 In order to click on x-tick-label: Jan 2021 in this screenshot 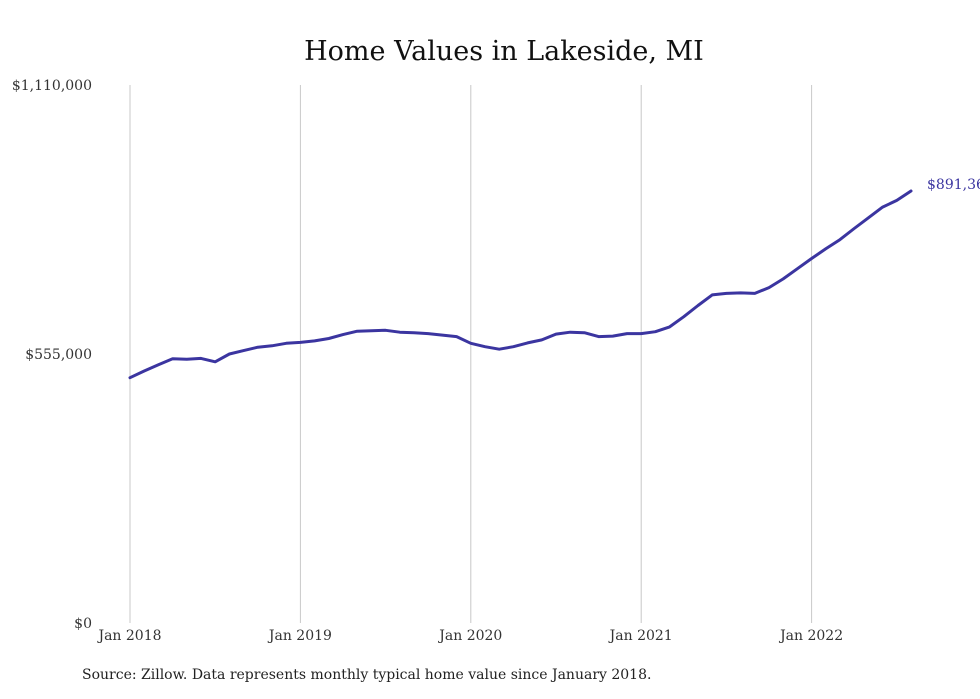, I will do `click(640, 636)`.